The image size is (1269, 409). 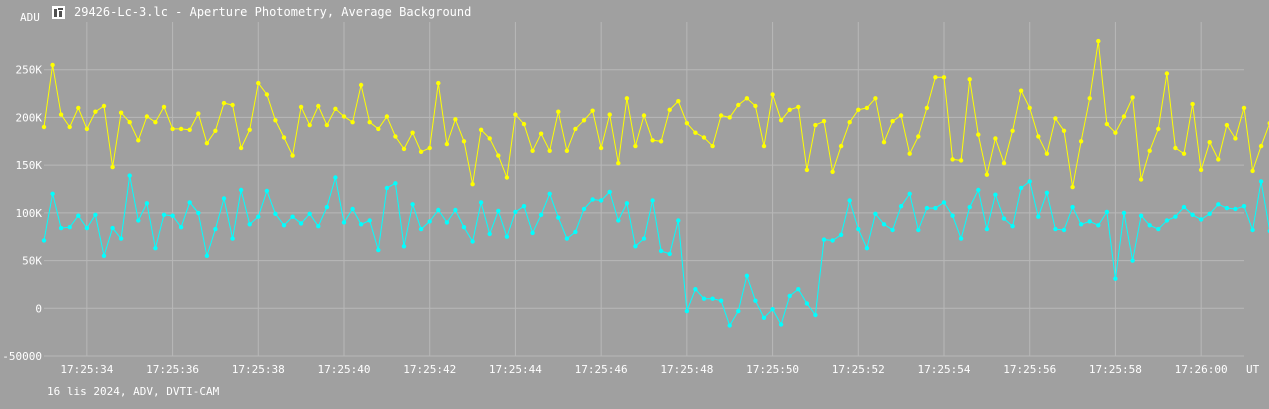 I want to click on x-tick-label: 17:25:44, so click(x=515, y=369).